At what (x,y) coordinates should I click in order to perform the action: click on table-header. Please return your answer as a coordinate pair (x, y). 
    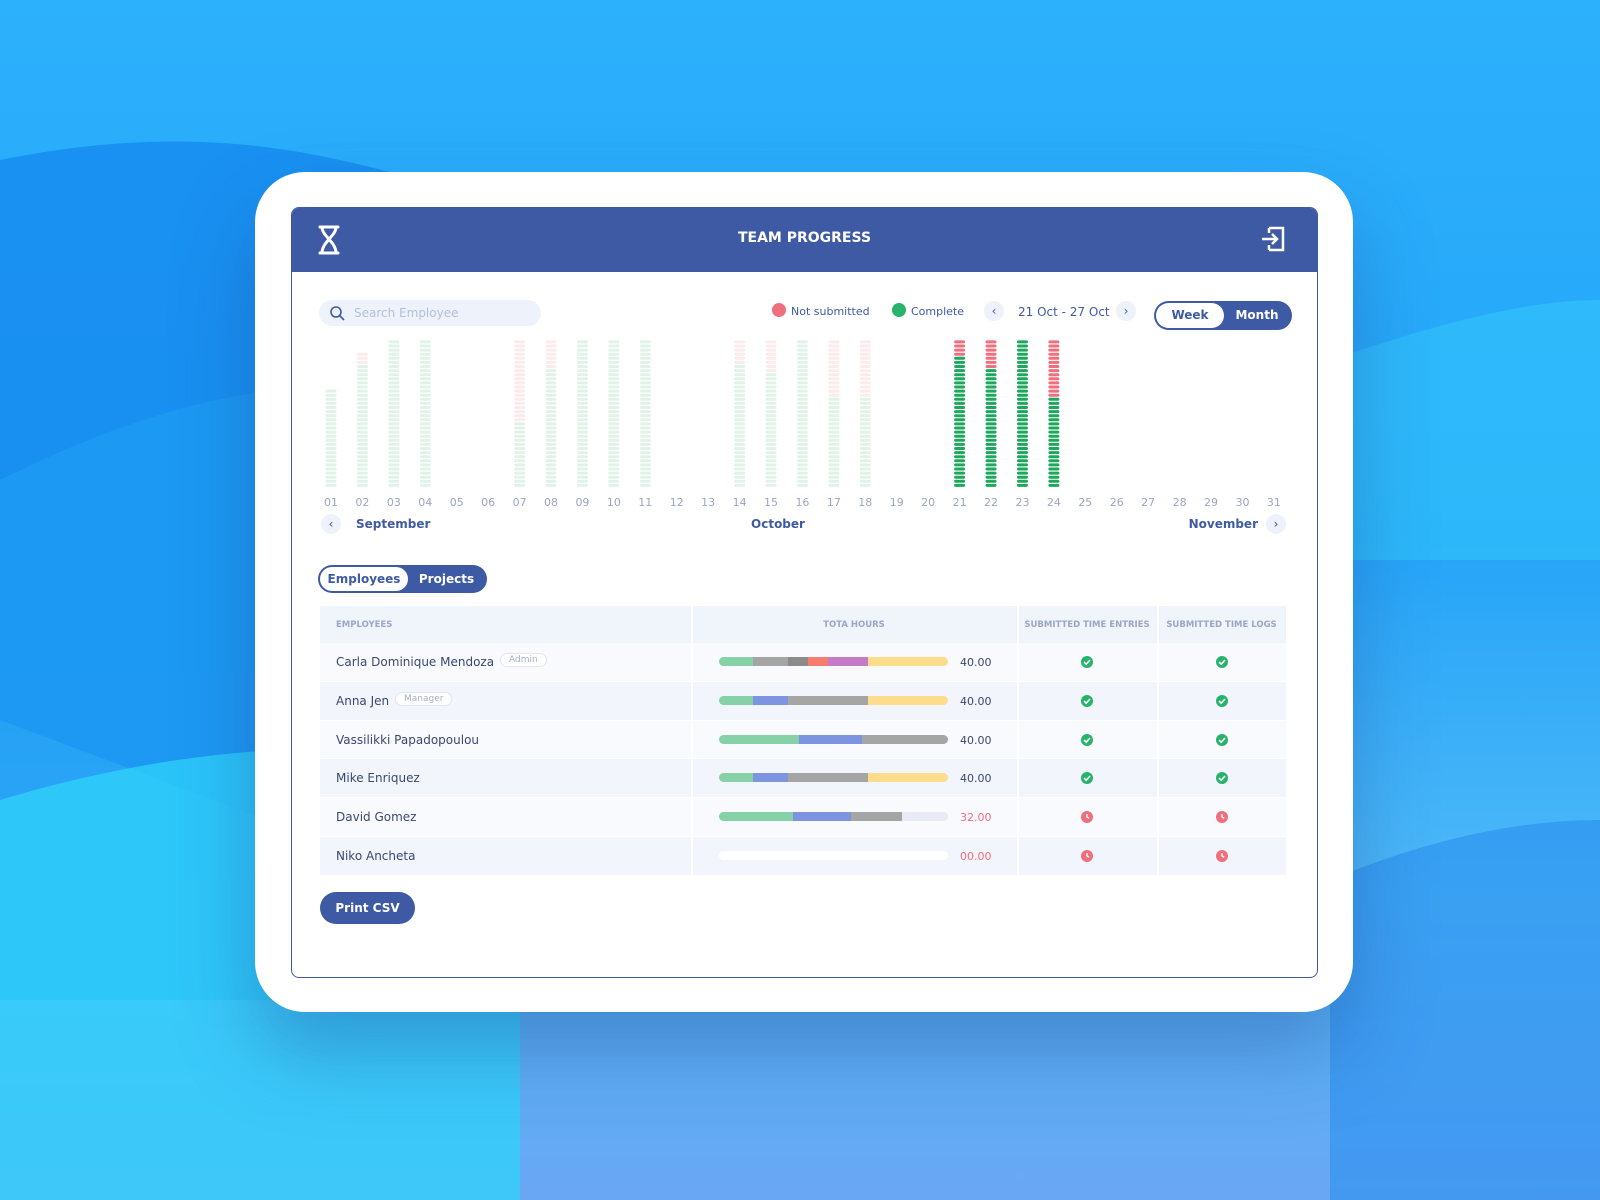
    Looking at the image, I should click on (803, 624).